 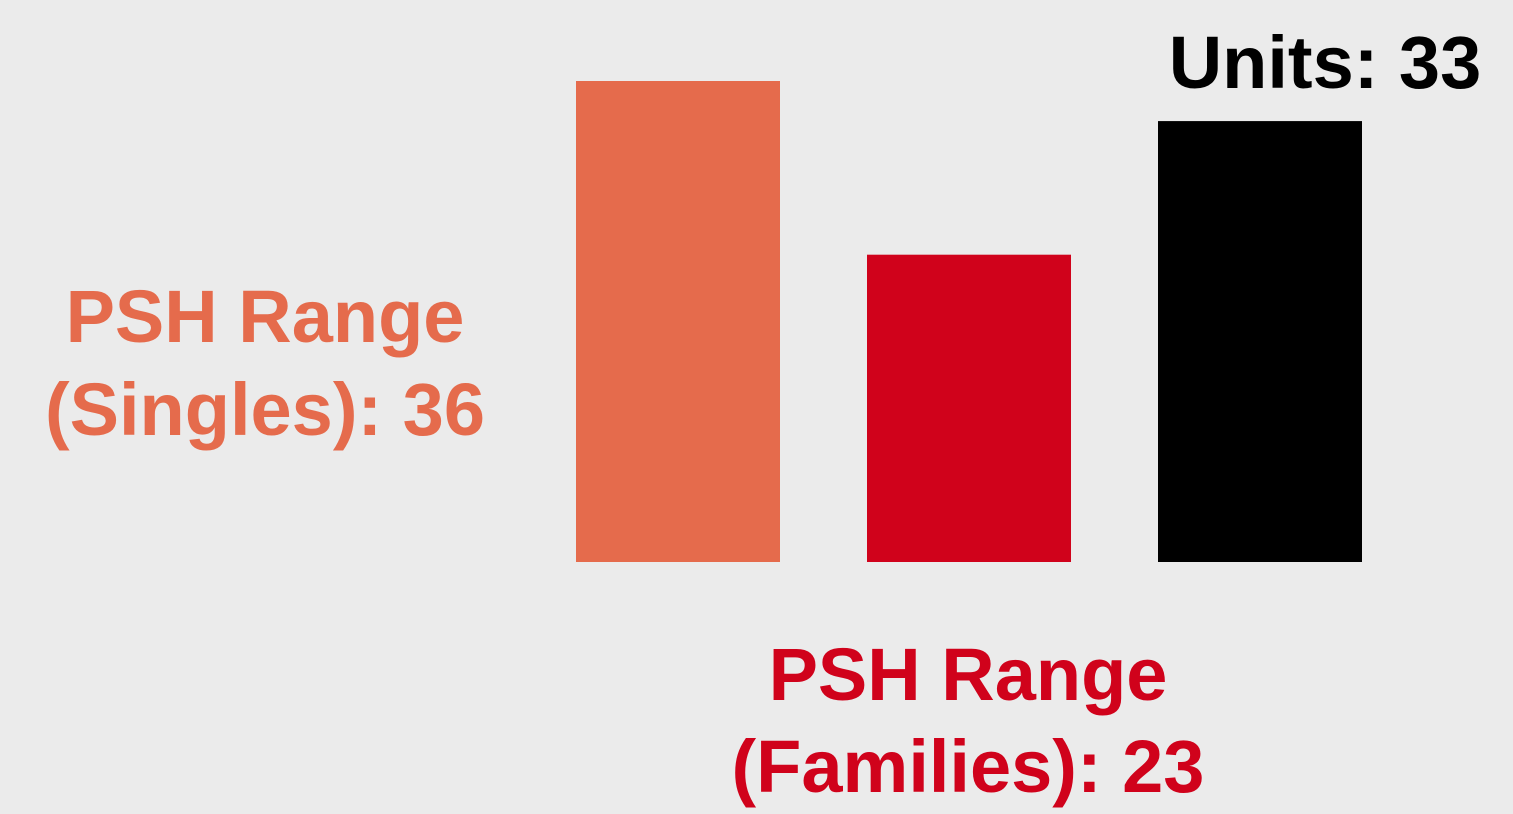 I want to click on value-label-line: Units: 33, so click(x=1325, y=62).